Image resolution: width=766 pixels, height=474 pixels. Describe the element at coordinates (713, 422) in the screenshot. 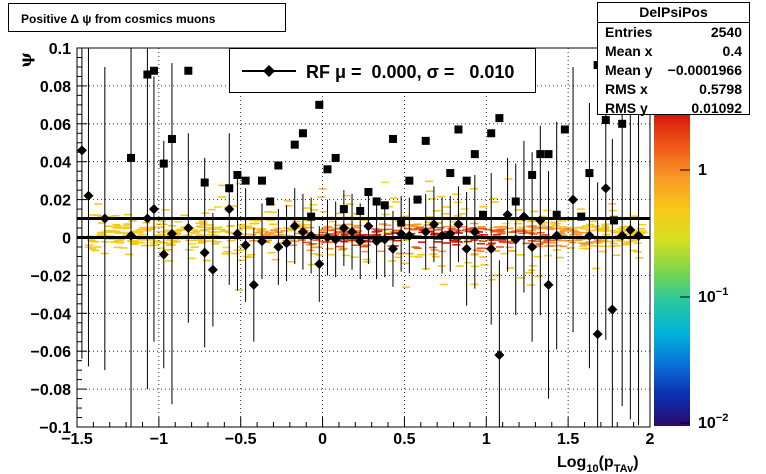

I see `colorbar-label: 10−2` at that location.